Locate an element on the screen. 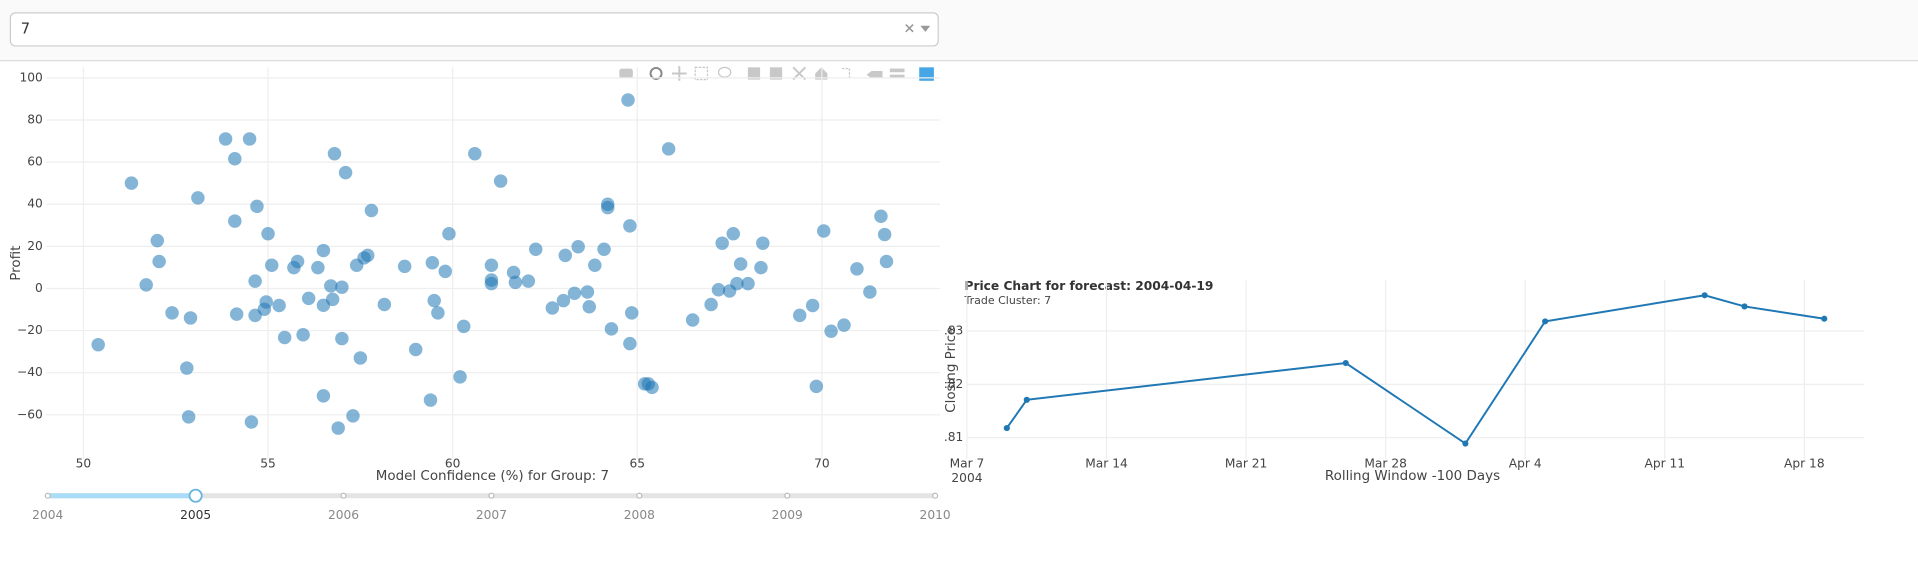  clear-icon is located at coordinates (909, 28).